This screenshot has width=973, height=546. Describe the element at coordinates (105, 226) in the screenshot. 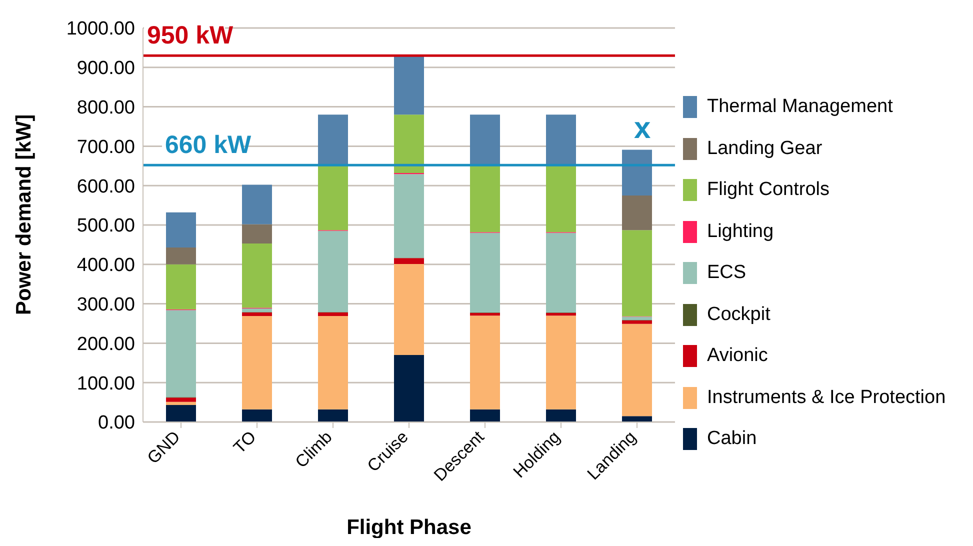

I see `y-tick-label: 500.00` at that location.